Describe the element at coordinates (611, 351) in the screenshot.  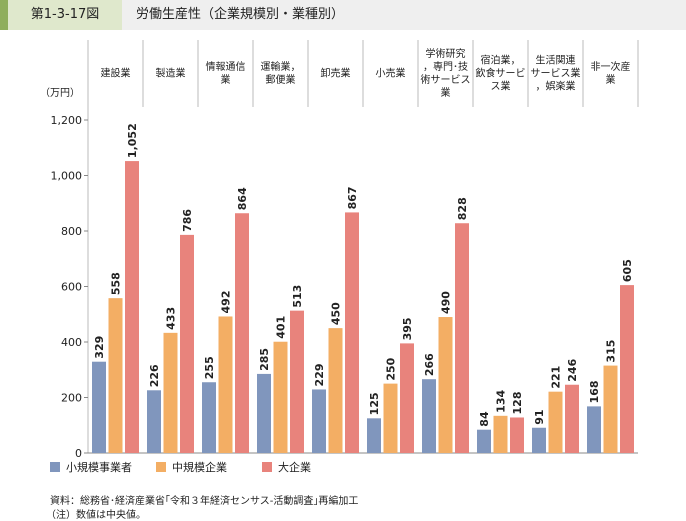
I see `data-label: 315` at that location.